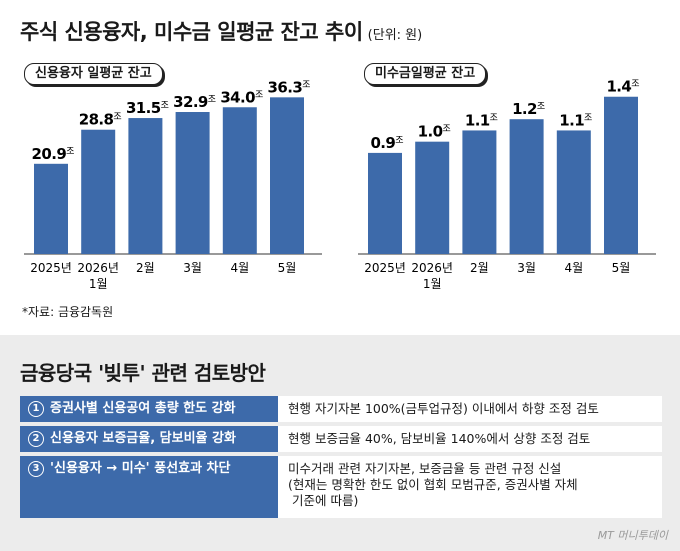 Image resolution: width=680 pixels, height=551 pixels. I want to click on measure-label-text: 증권사별 신용공여 총량 한도 강화, so click(143, 408).